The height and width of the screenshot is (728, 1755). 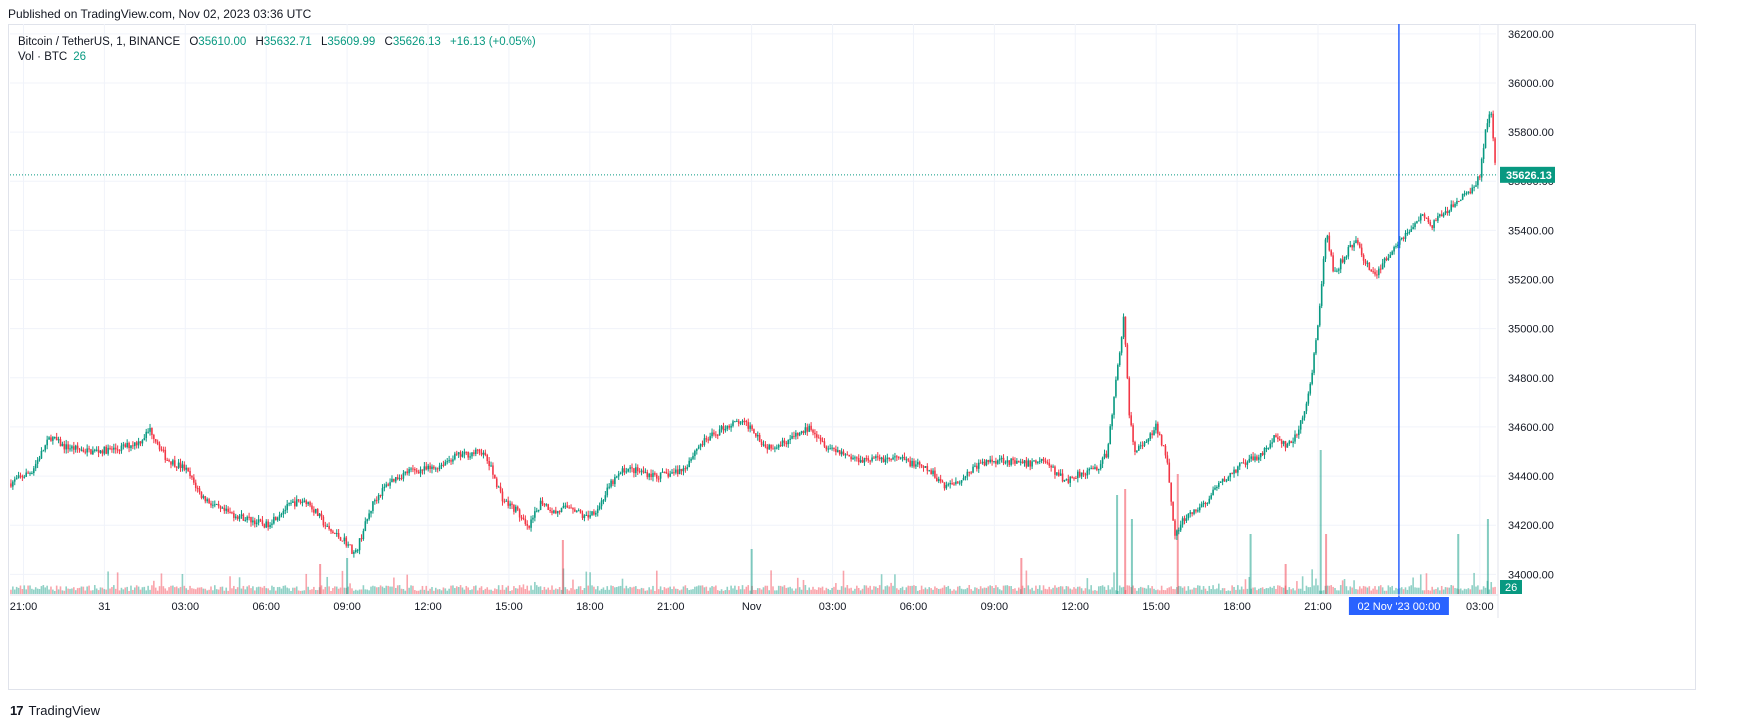 I want to click on time-tick-label: 21:00, so click(x=671, y=607).